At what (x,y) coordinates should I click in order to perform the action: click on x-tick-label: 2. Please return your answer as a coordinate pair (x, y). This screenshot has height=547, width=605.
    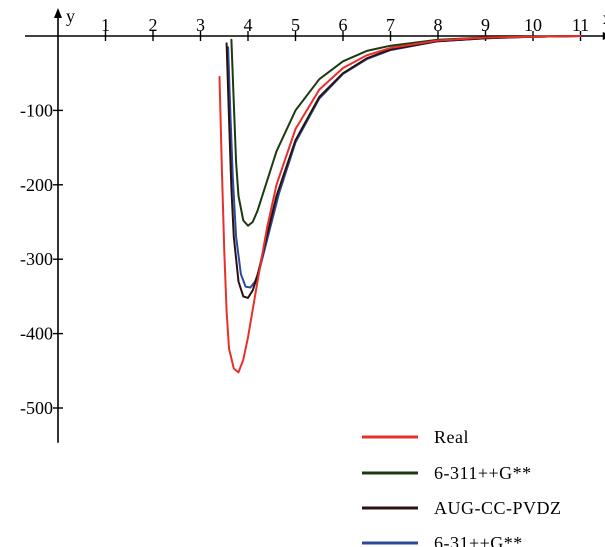
    Looking at the image, I should click on (153, 25).